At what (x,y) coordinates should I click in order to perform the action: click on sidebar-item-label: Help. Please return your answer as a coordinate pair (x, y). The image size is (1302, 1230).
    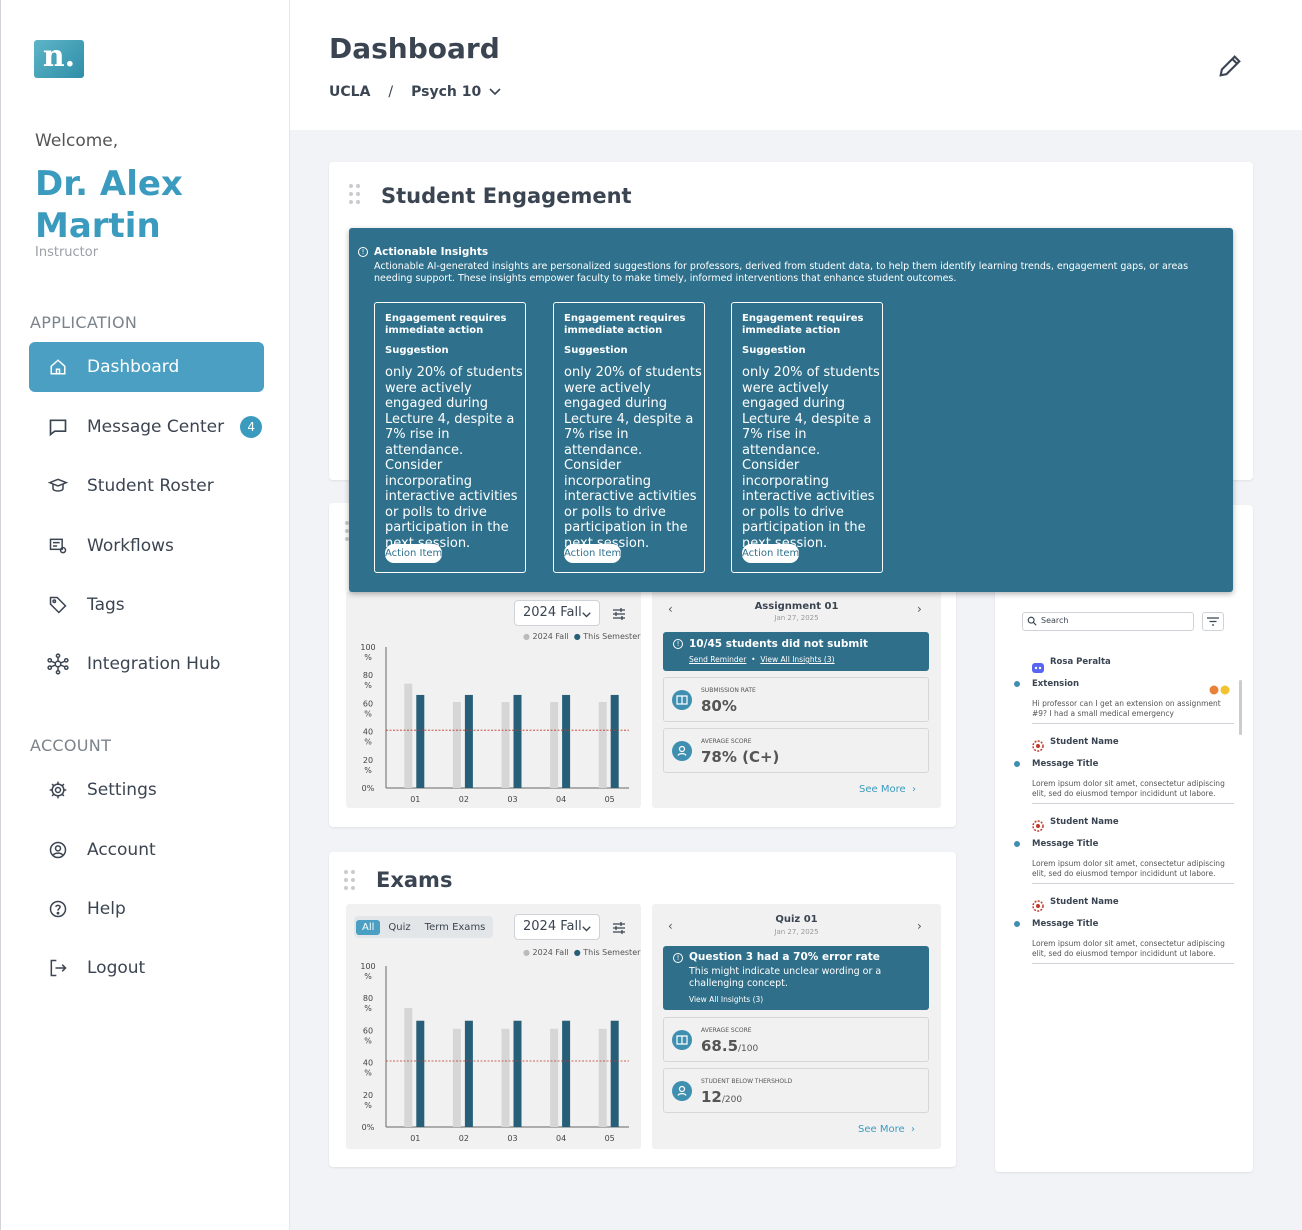
    Looking at the image, I should click on (106, 909).